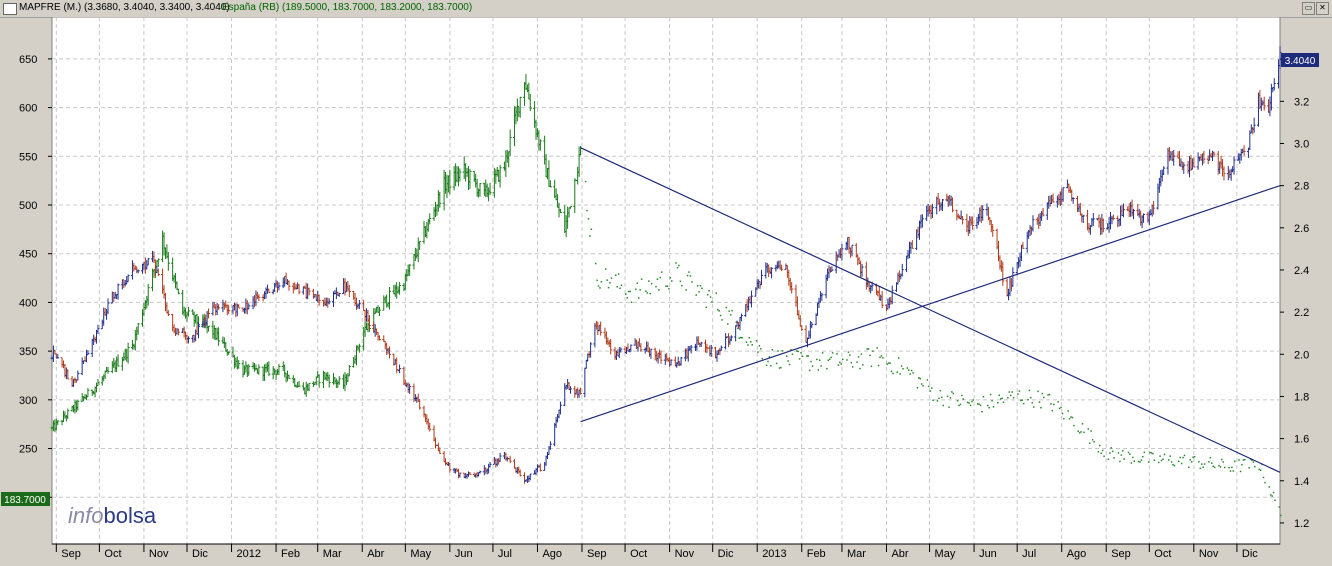 Image resolution: width=1332 pixels, height=566 pixels. I want to click on right-tick-label: 2.6, so click(1301, 229).